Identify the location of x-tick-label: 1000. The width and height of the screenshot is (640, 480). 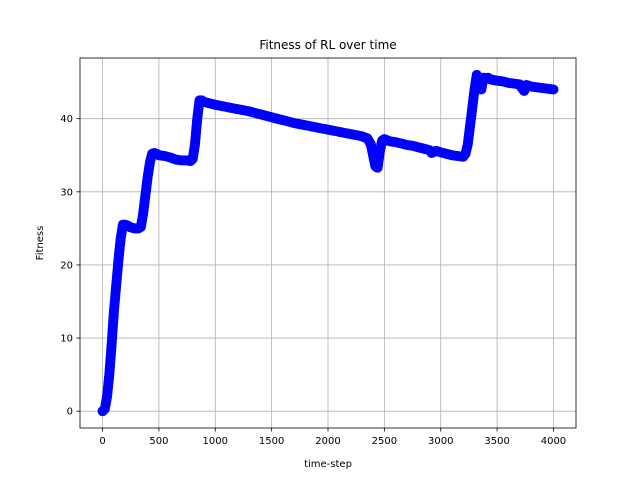
(215, 441).